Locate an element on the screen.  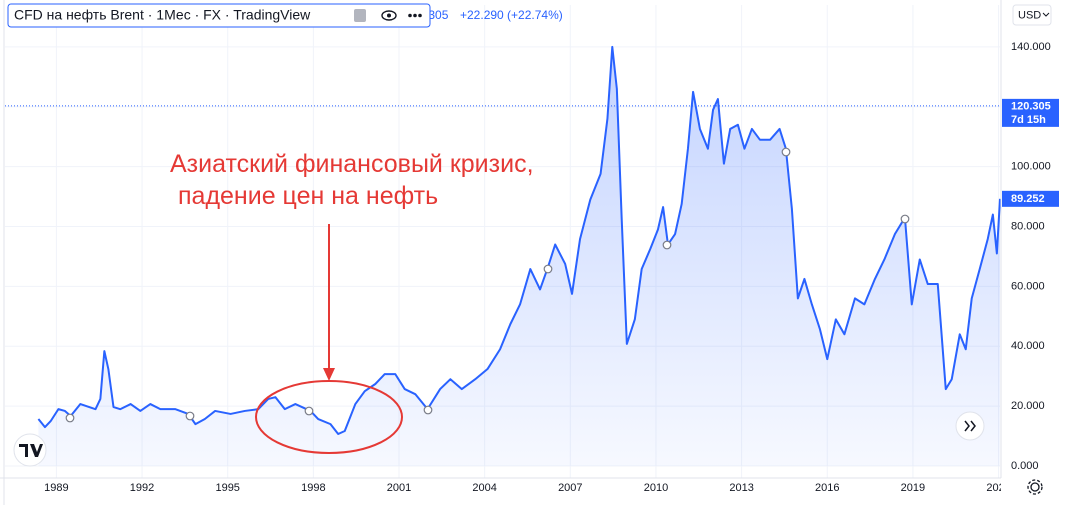
currency-button is located at coordinates (1032, 15).